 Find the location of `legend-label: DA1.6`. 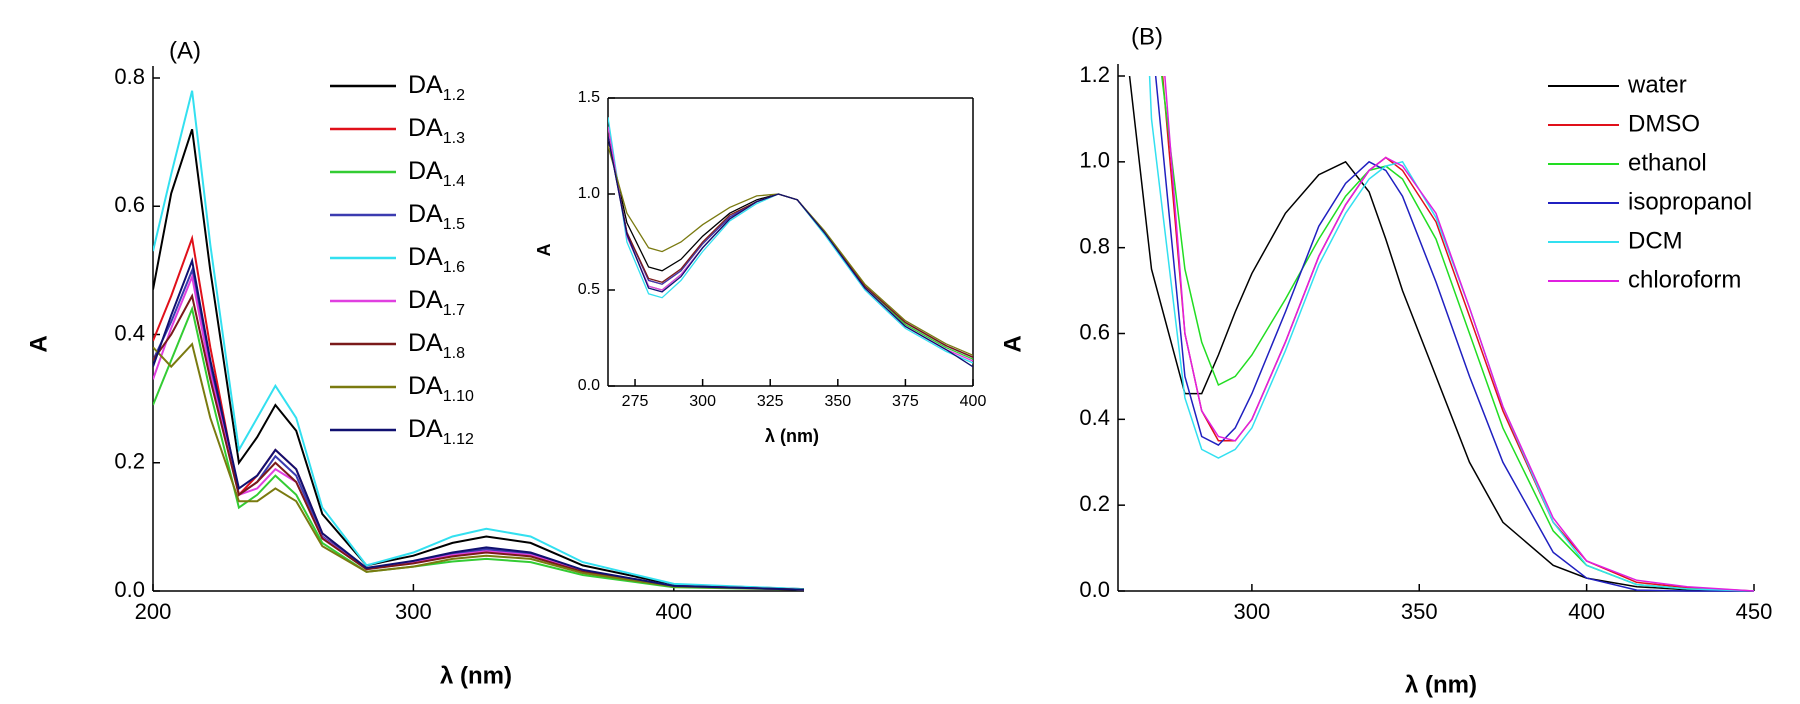

legend-label: DA1.6 is located at coordinates (436, 260).